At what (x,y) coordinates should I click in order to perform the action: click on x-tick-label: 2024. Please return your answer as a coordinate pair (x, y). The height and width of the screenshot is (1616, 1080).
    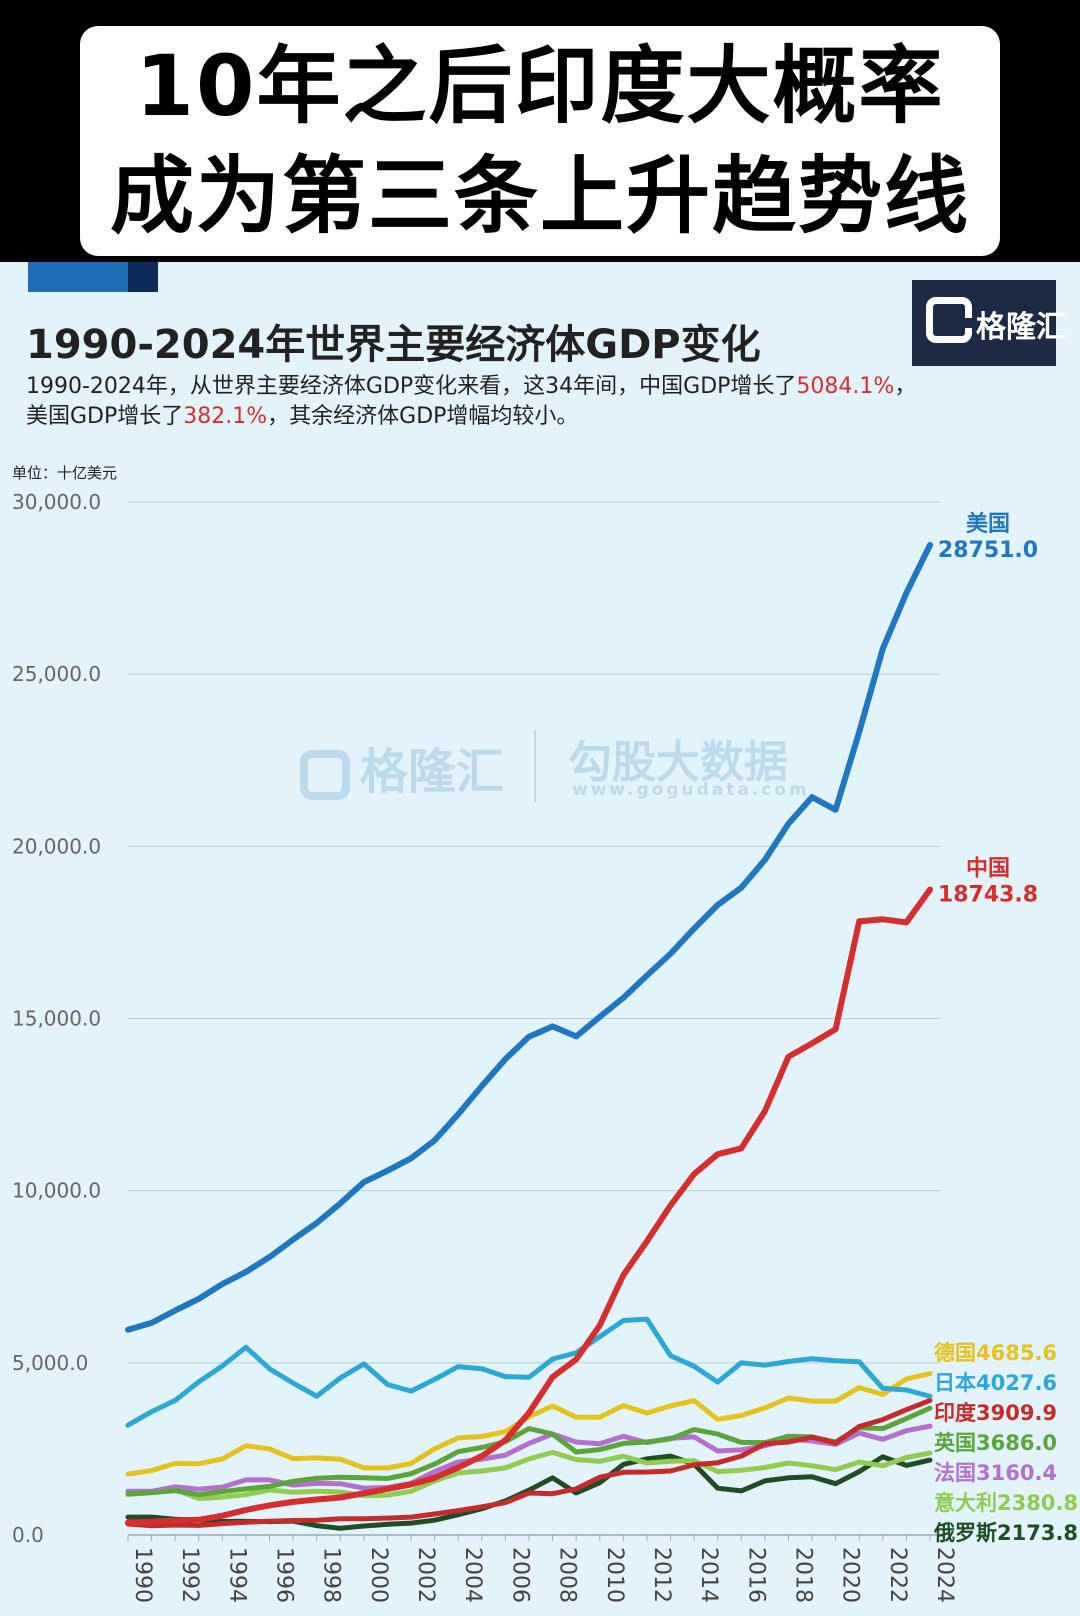
    Looking at the image, I should click on (944, 1575).